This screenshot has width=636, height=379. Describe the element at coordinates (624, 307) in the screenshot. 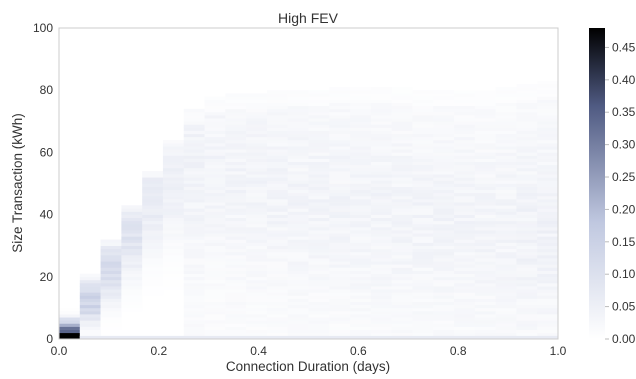

I see `colorbar-tick-label: 0.05` at that location.